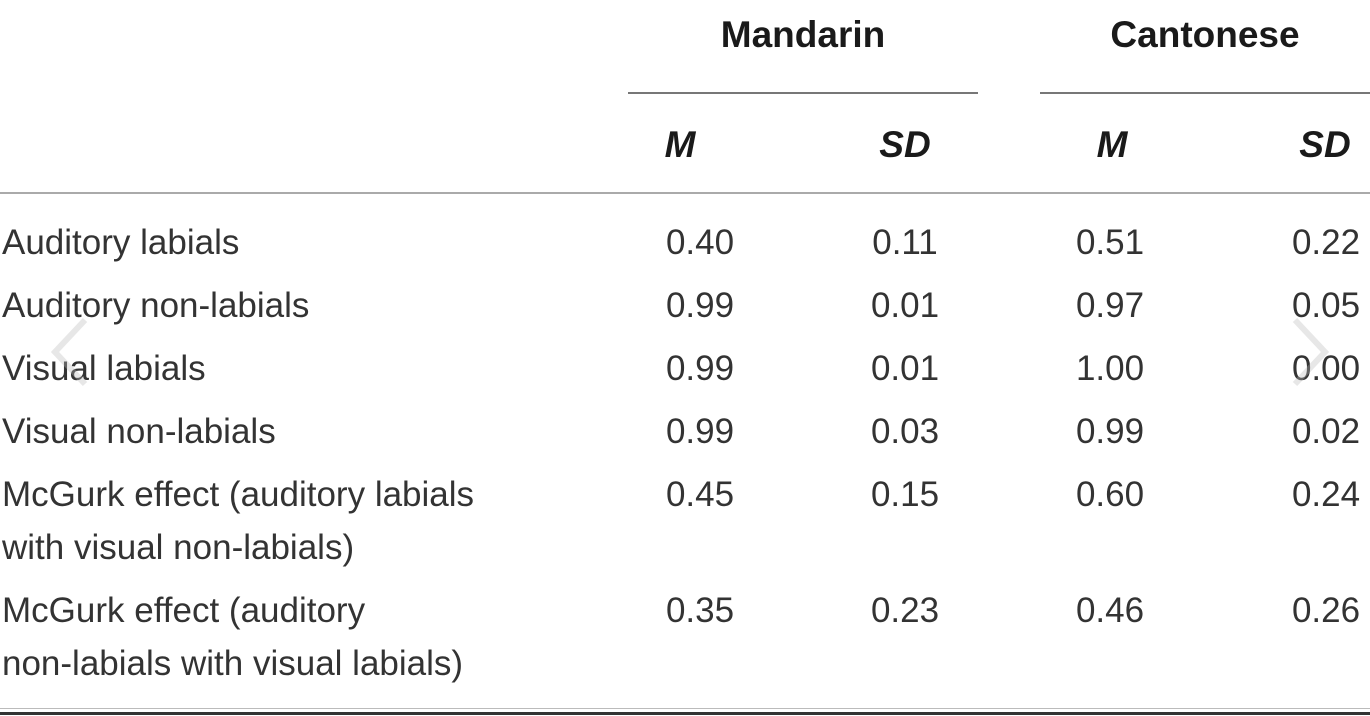 The image size is (1370, 716). Describe the element at coordinates (700, 610) in the screenshot. I see `cell-mandarin-m: 0.35` at that location.